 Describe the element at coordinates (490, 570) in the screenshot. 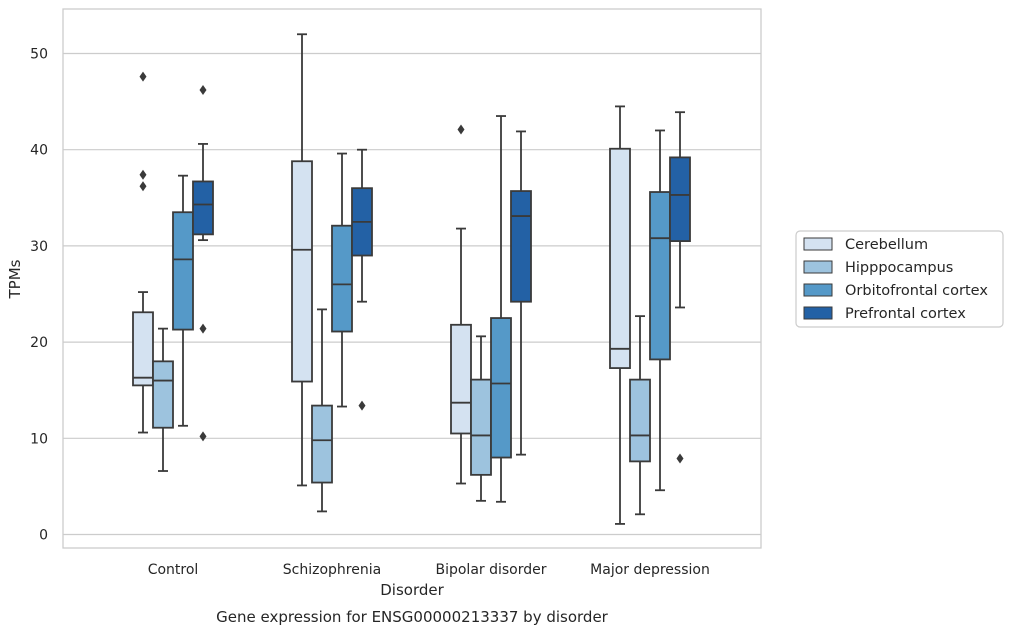

I see `x-tick-label: Bipolar disorder` at that location.